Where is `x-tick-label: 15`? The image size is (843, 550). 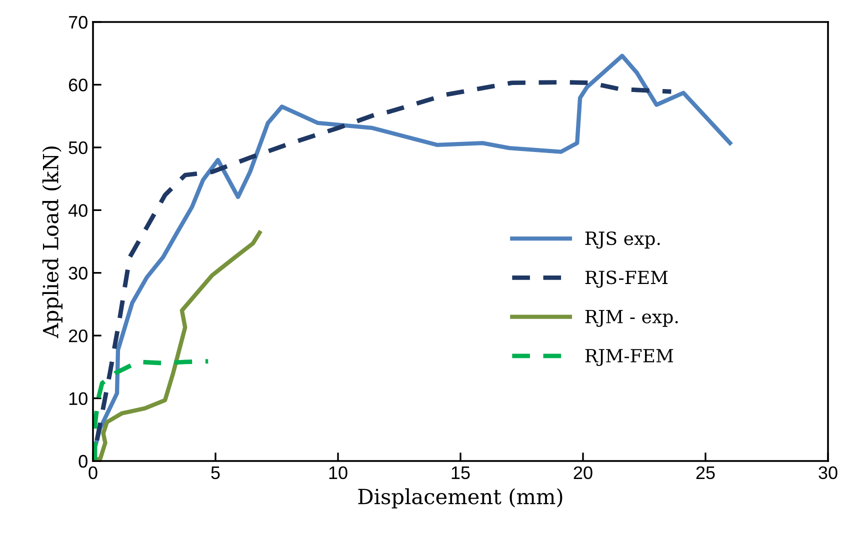 x-tick-label: 15 is located at coordinates (461, 473).